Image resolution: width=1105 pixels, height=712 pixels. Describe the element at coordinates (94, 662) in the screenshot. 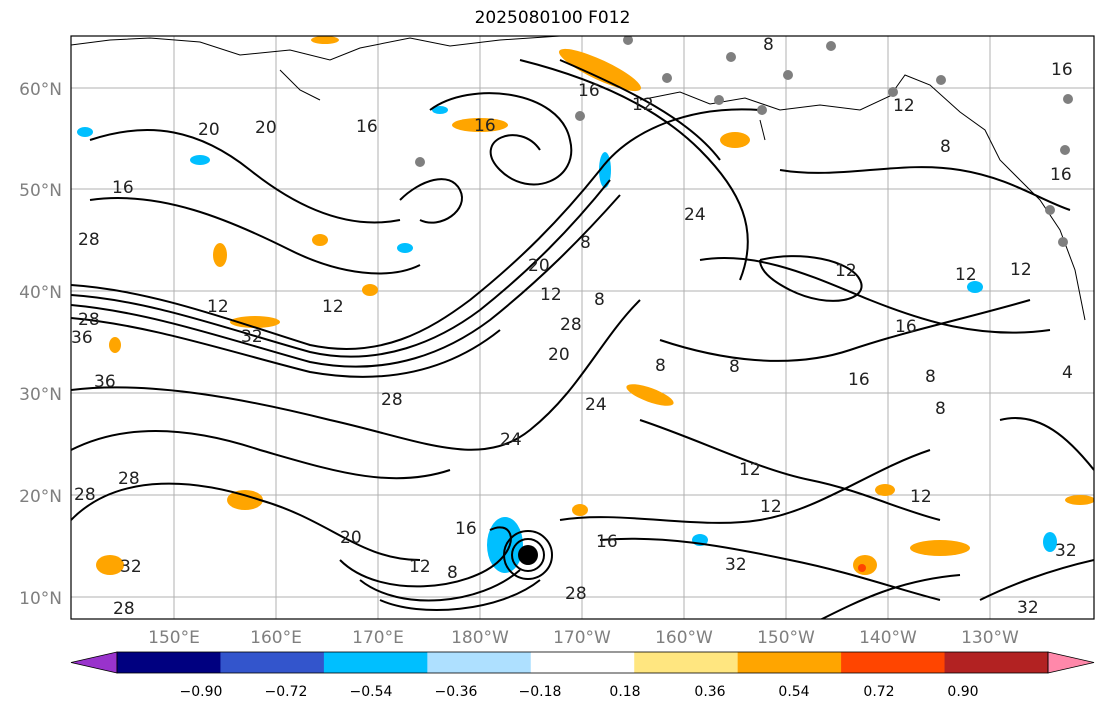

I see `colorbar-extend-min` at that location.